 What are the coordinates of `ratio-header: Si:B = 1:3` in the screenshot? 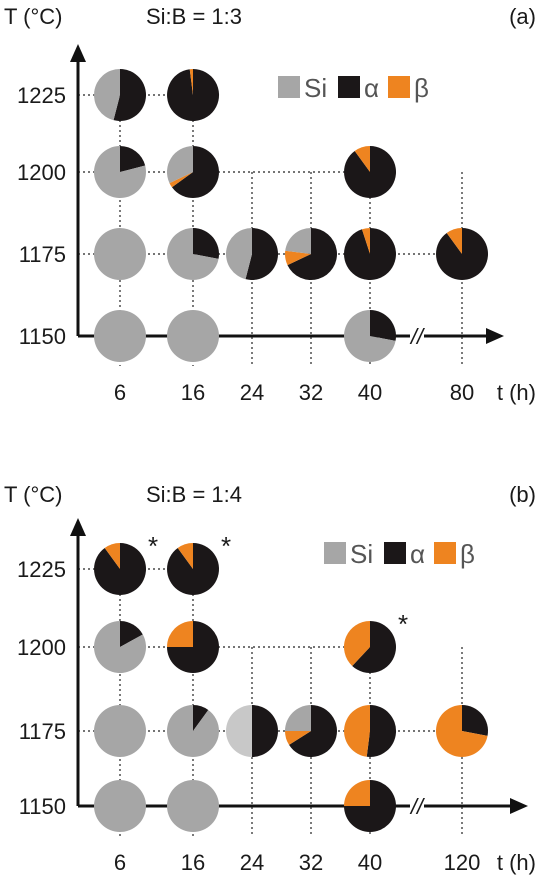 It's located at (194, 16).